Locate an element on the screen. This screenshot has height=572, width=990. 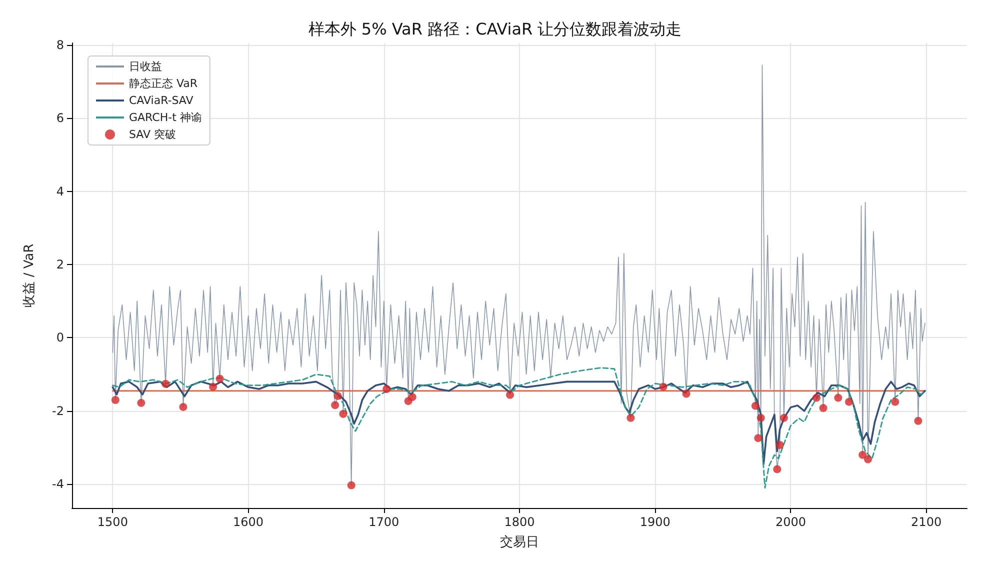
legend-label: CAViaR-SAV is located at coordinates (161, 100).